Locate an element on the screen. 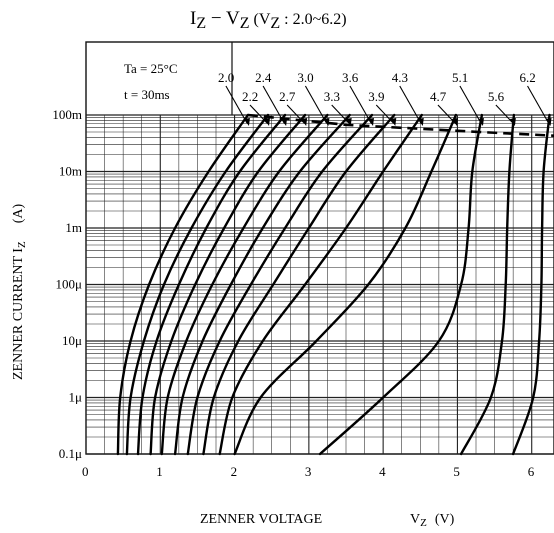 This screenshot has height=533, width=554. x-tick-label: 4 is located at coordinates (382, 471).